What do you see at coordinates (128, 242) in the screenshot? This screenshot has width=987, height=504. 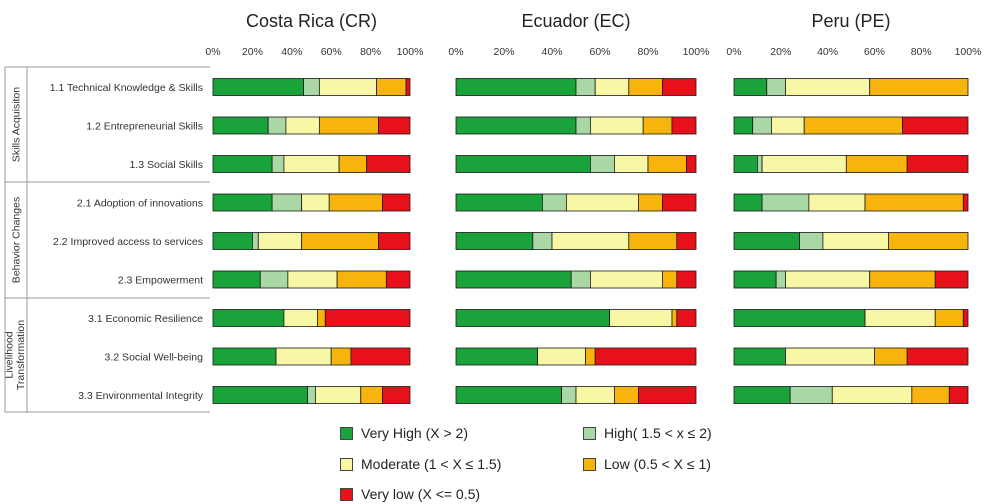 I see `category-label-2-2-improved-access-to-services: 2.2 Improved access to services` at bounding box center [128, 242].